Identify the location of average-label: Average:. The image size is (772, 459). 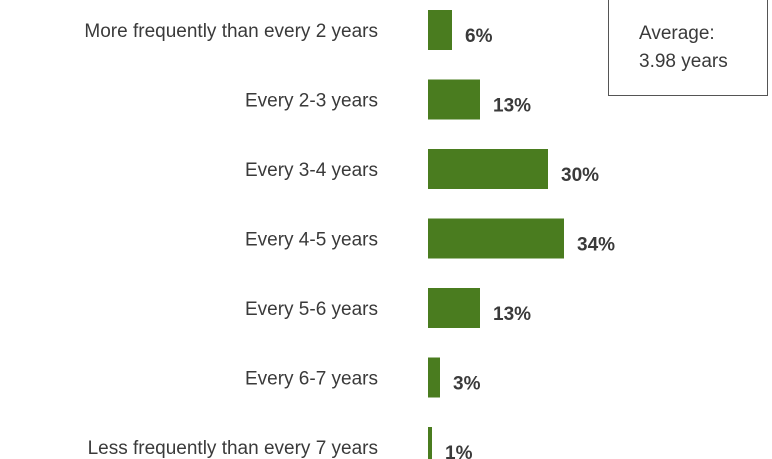
(677, 33).